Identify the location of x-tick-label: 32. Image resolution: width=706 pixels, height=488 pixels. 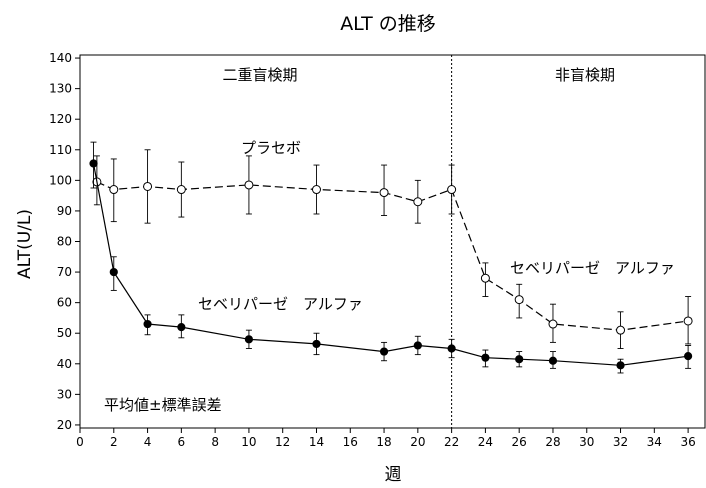
(620, 442).